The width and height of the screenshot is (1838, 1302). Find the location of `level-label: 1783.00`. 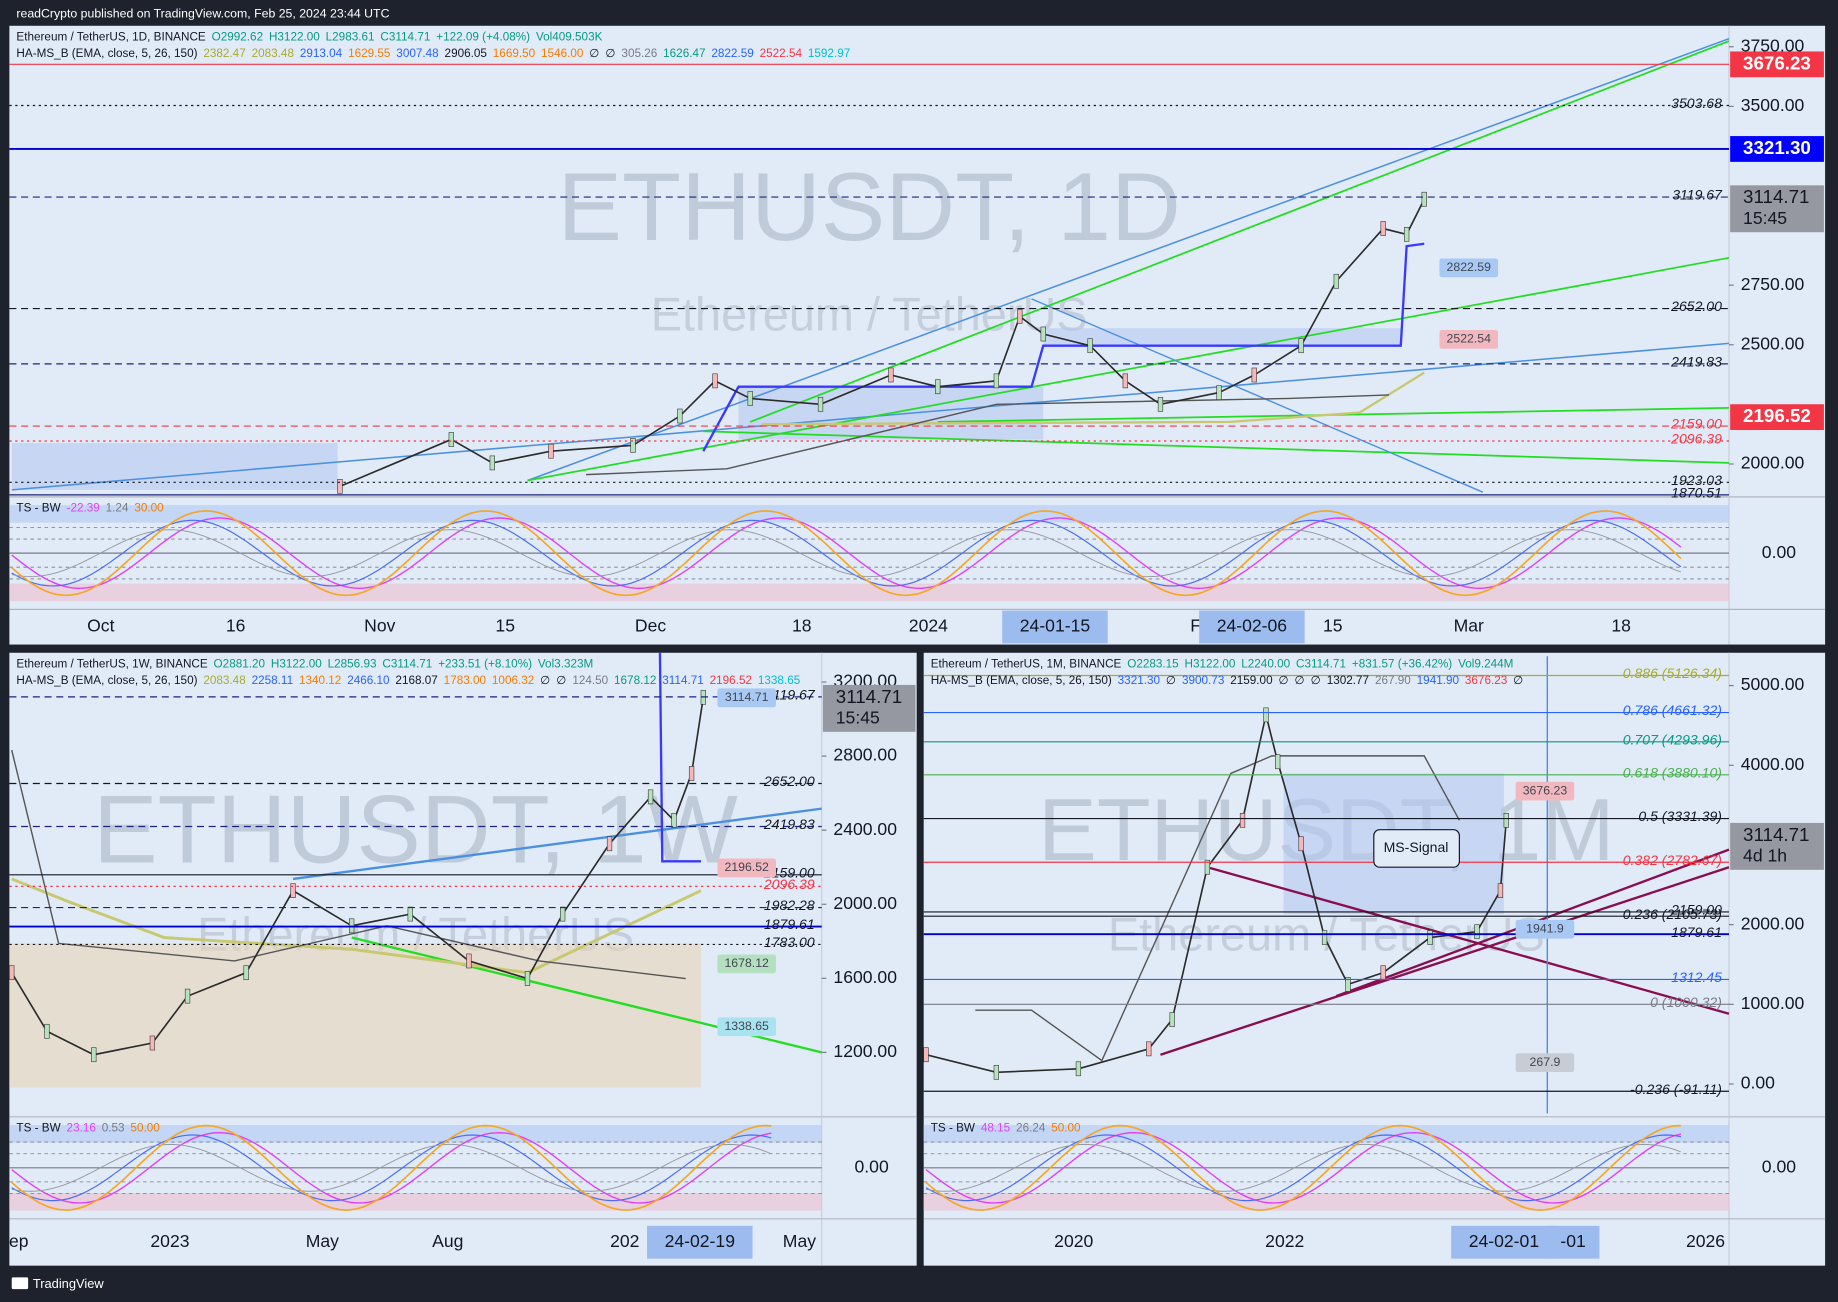

level-label: 1783.00 is located at coordinates (789, 942).